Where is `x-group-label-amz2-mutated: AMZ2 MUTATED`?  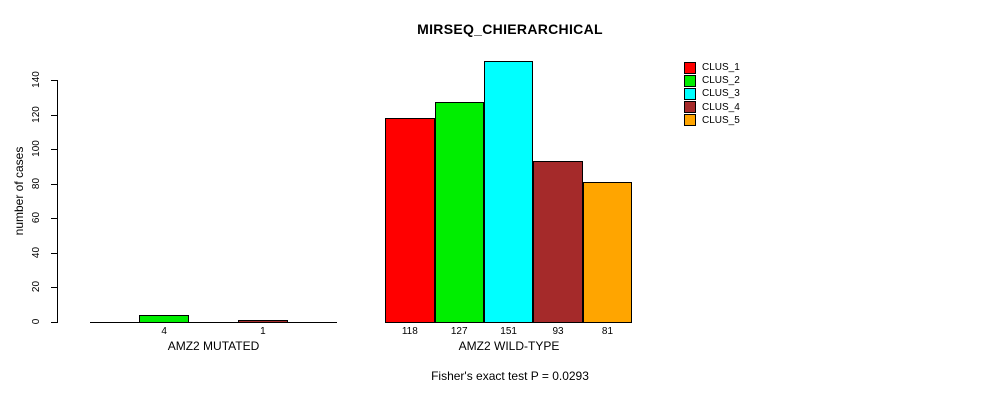 x-group-label-amz2-mutated: AMZ2 MUTATED is located at coordinates (213, 346).